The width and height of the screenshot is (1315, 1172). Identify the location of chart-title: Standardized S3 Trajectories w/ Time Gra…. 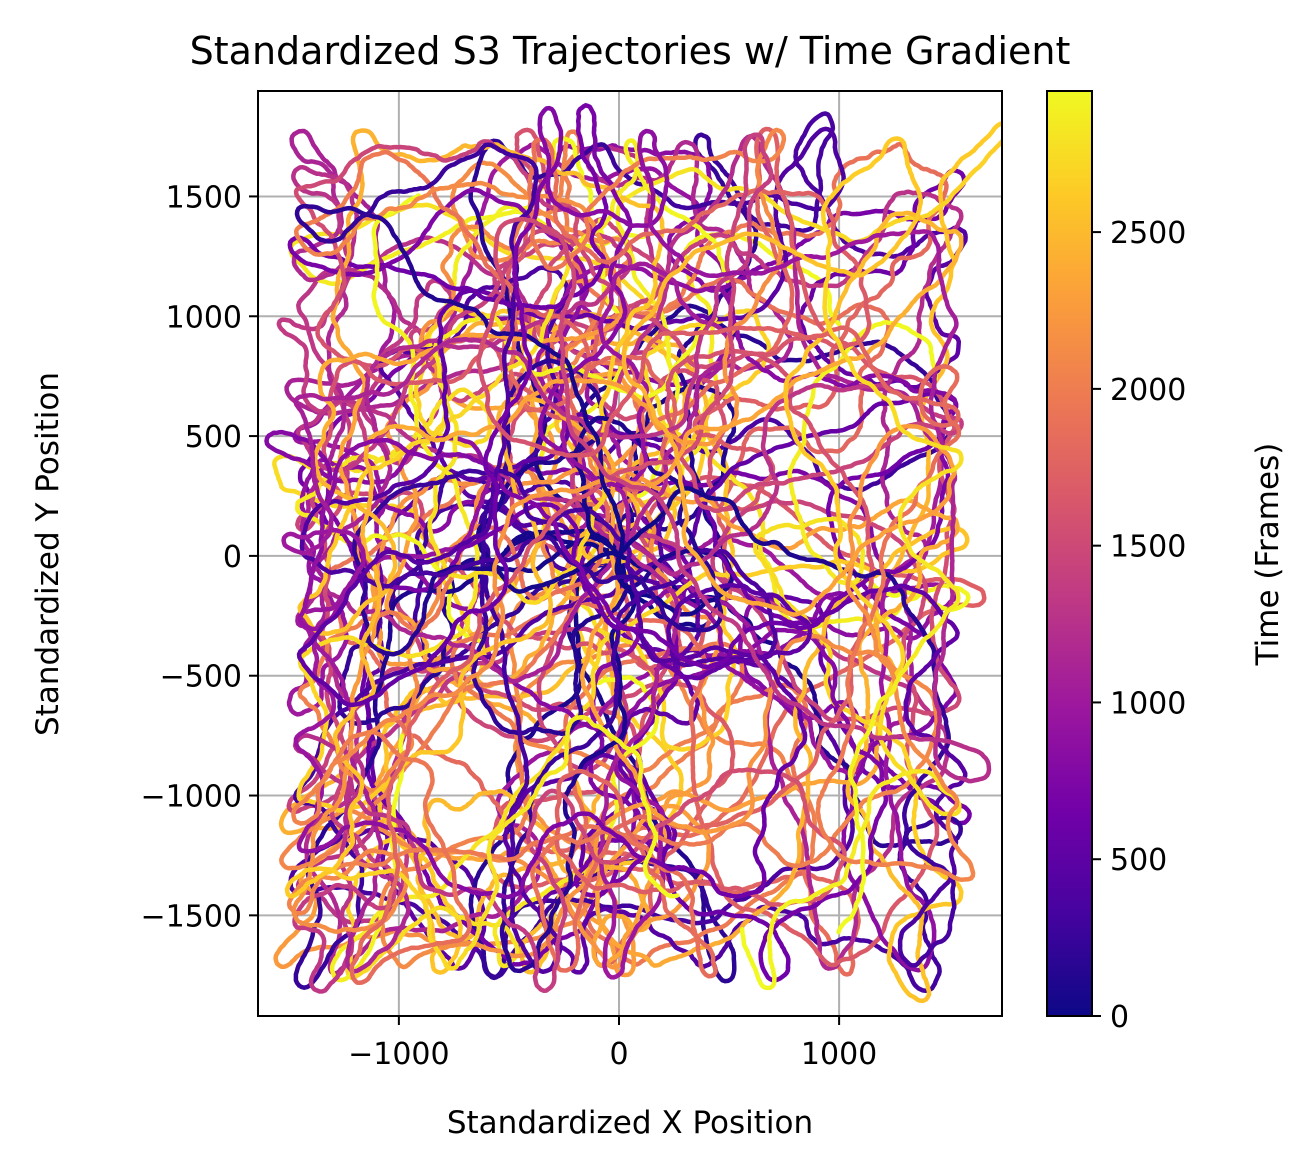
(630, 51).